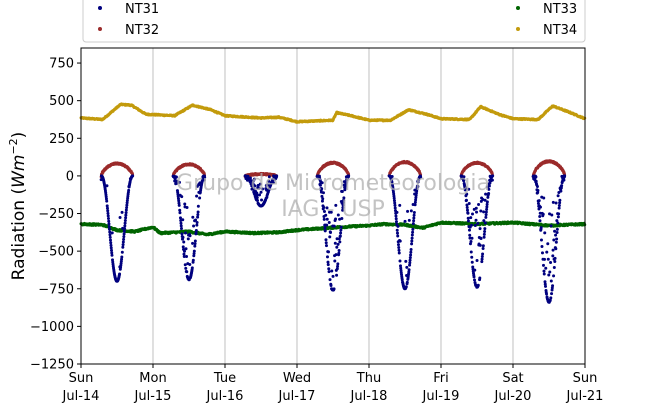 This screenshot has height=409, width=650. I want to click on legend-marker-nt31, so click(100, 8).